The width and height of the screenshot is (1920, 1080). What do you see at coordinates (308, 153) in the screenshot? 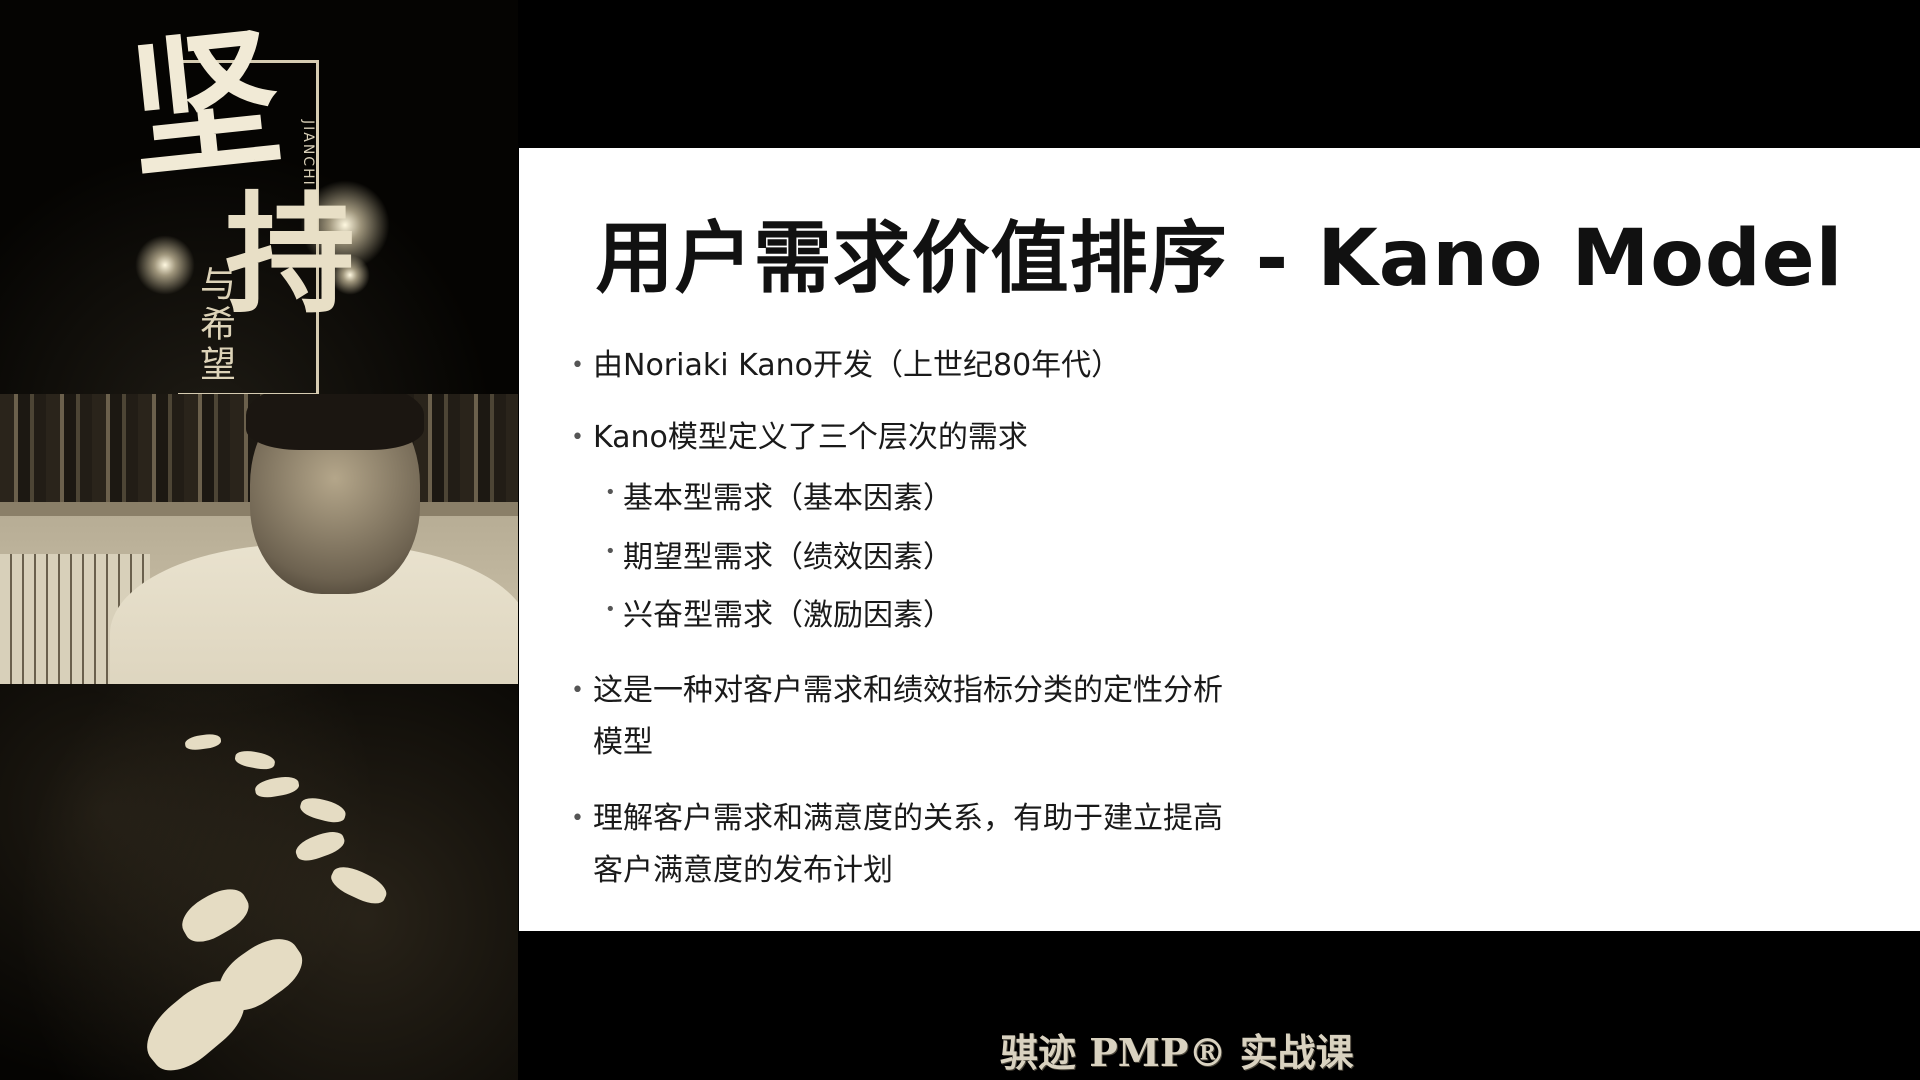
I see `poster-pinyin: JIANCHI` at bounding box center [308, 153].